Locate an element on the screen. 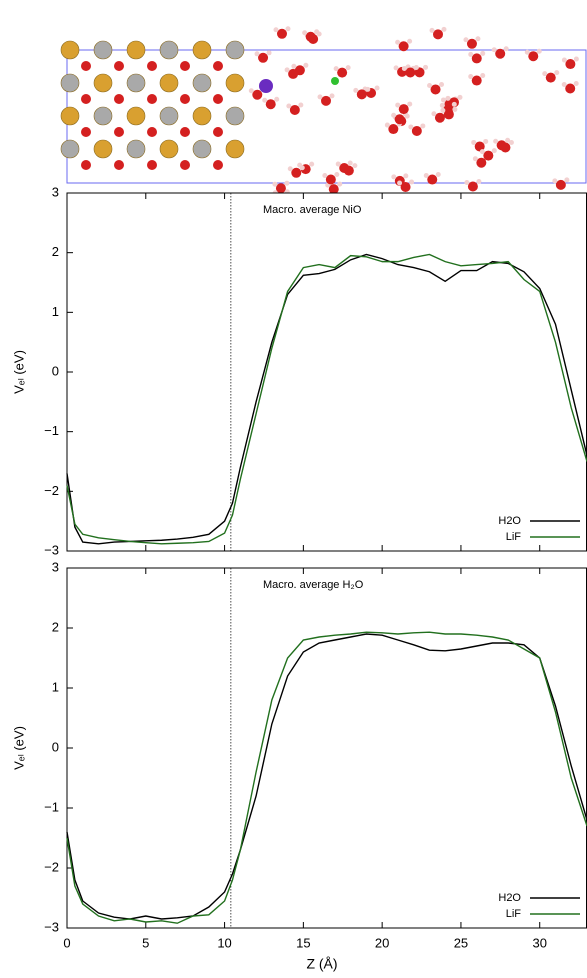  chart-title: Macro. average NiO is located at coordinates (312, 210).